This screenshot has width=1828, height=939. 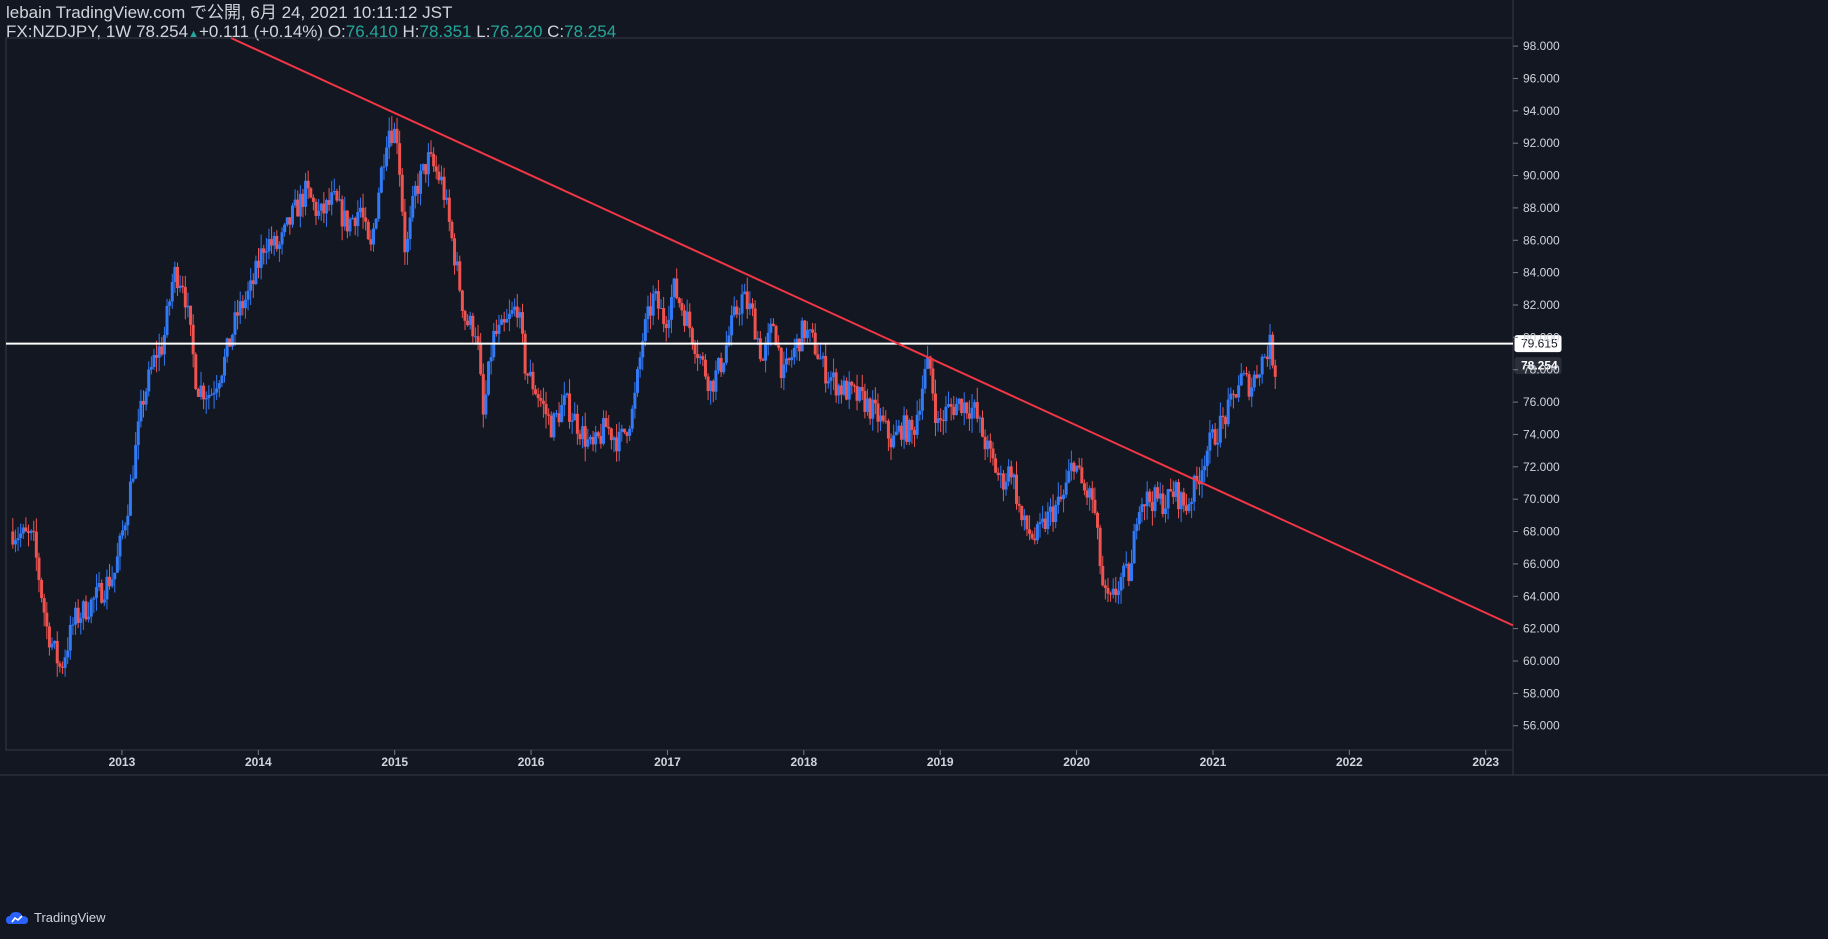 I want to click on price-tick-label: 74.000, so click(x=1541, y=434).